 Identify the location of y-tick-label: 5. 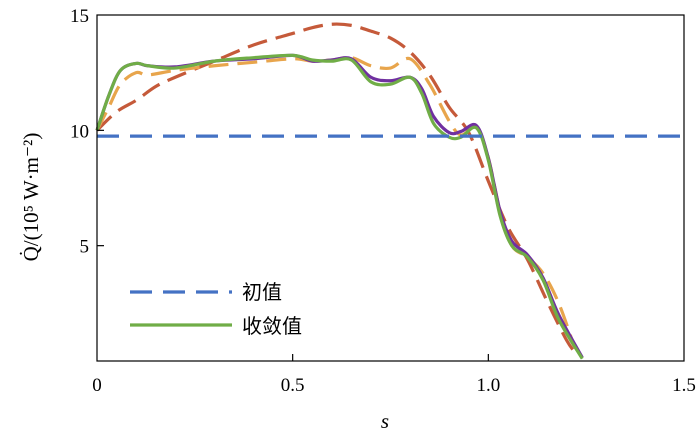
(85, 247).